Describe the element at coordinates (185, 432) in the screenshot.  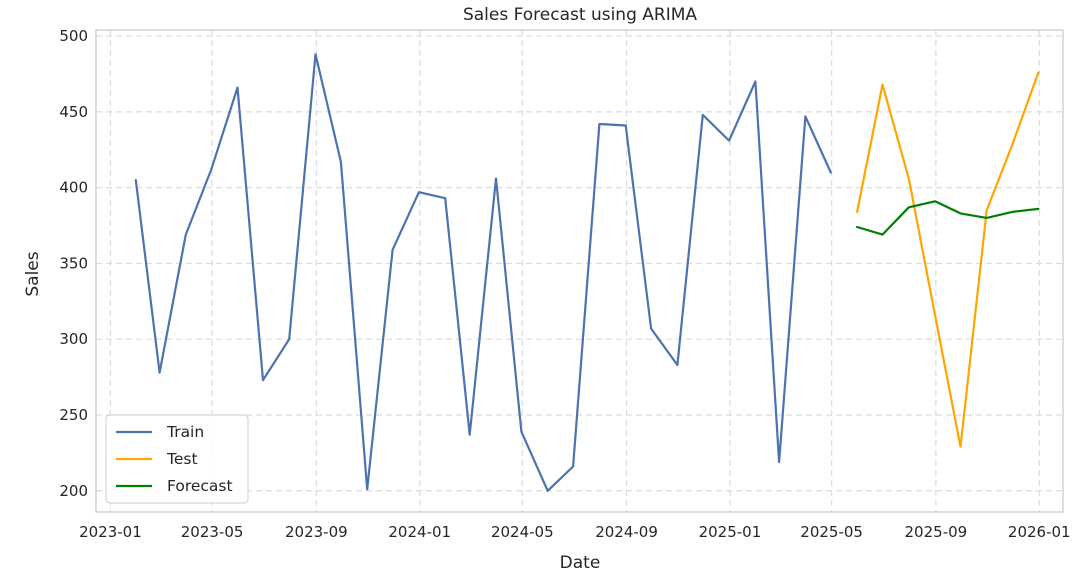
I see `legend-label-train: Train` at that location.